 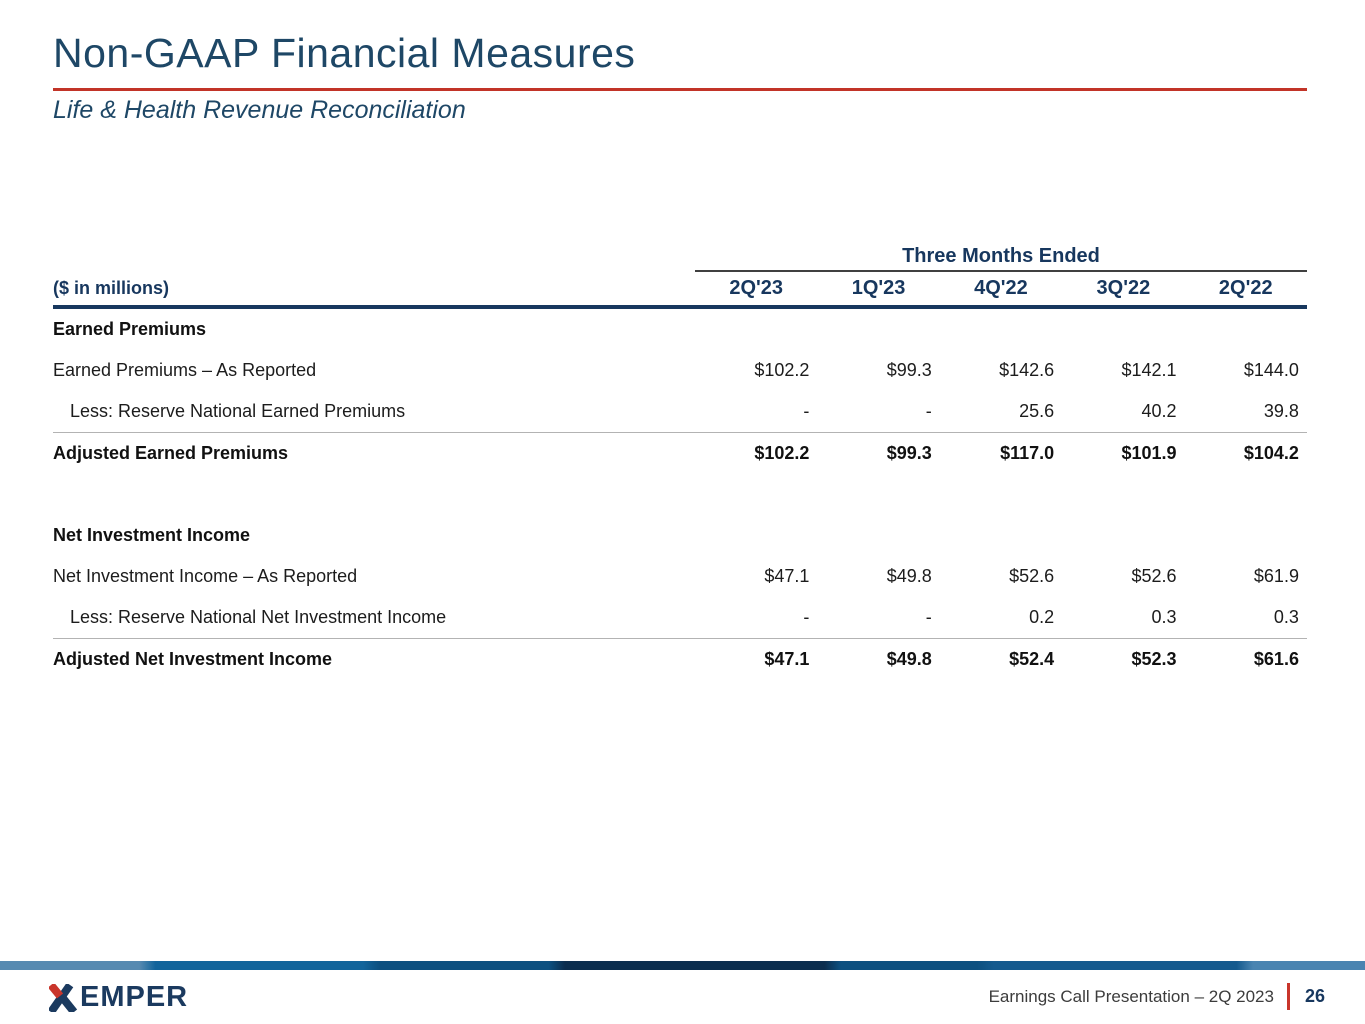 What do you see at coordinates (1001, 258) in the screenshot?
I see `group-header: Three Months Ended` at bounding box center [1001, 258].